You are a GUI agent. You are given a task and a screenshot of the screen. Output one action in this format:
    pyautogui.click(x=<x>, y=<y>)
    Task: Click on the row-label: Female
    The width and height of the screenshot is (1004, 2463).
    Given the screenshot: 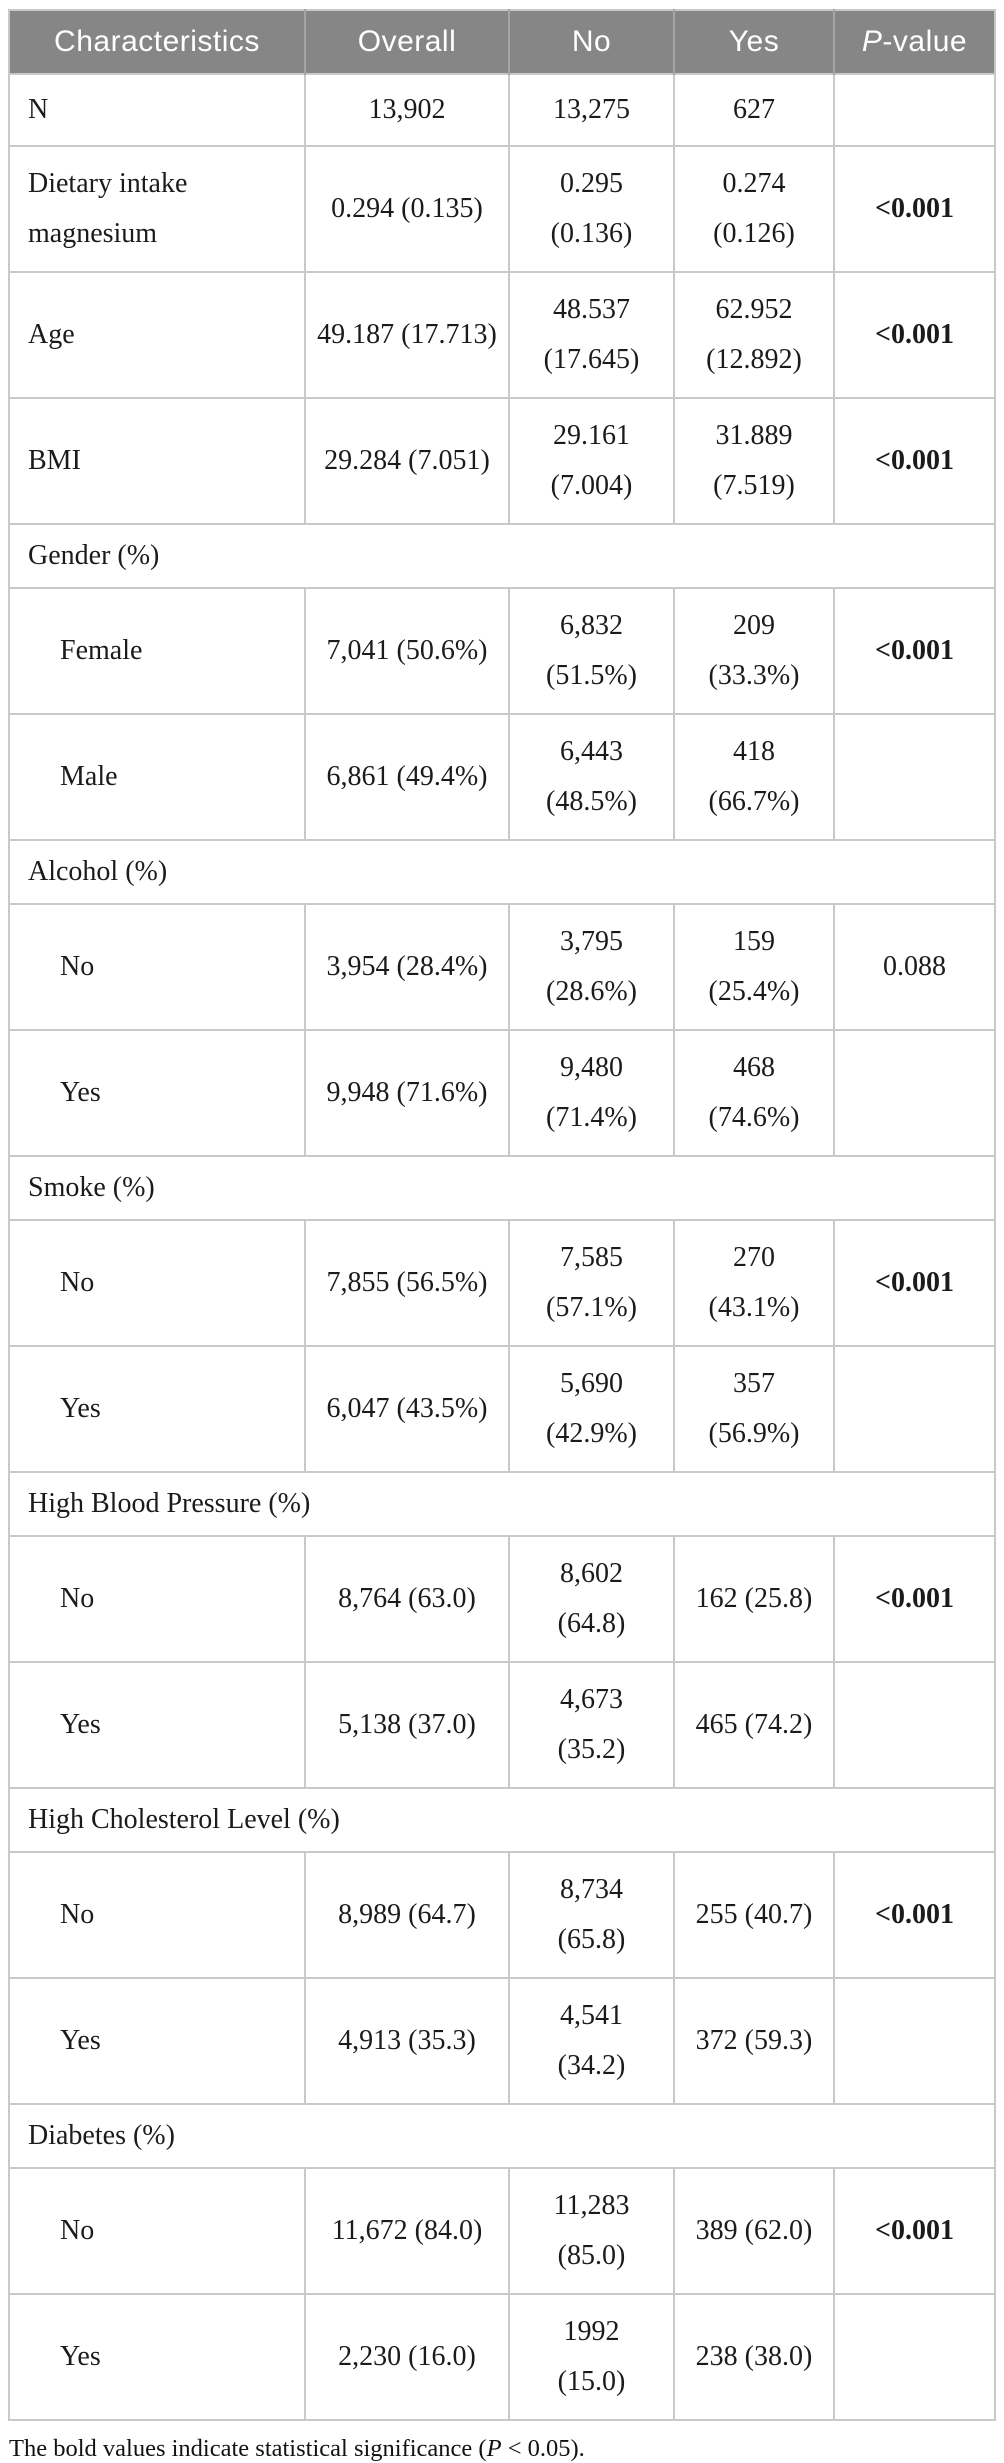 What is the action you would take?
    pyautogui.click(x=157, y=651)
    